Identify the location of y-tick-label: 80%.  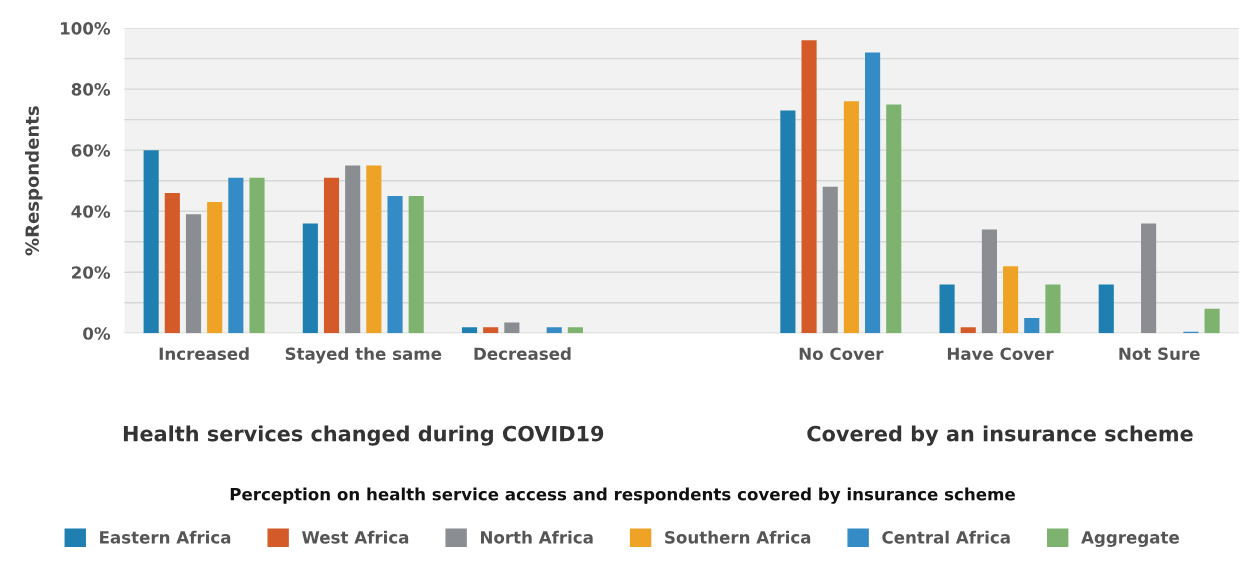
(91, 89).